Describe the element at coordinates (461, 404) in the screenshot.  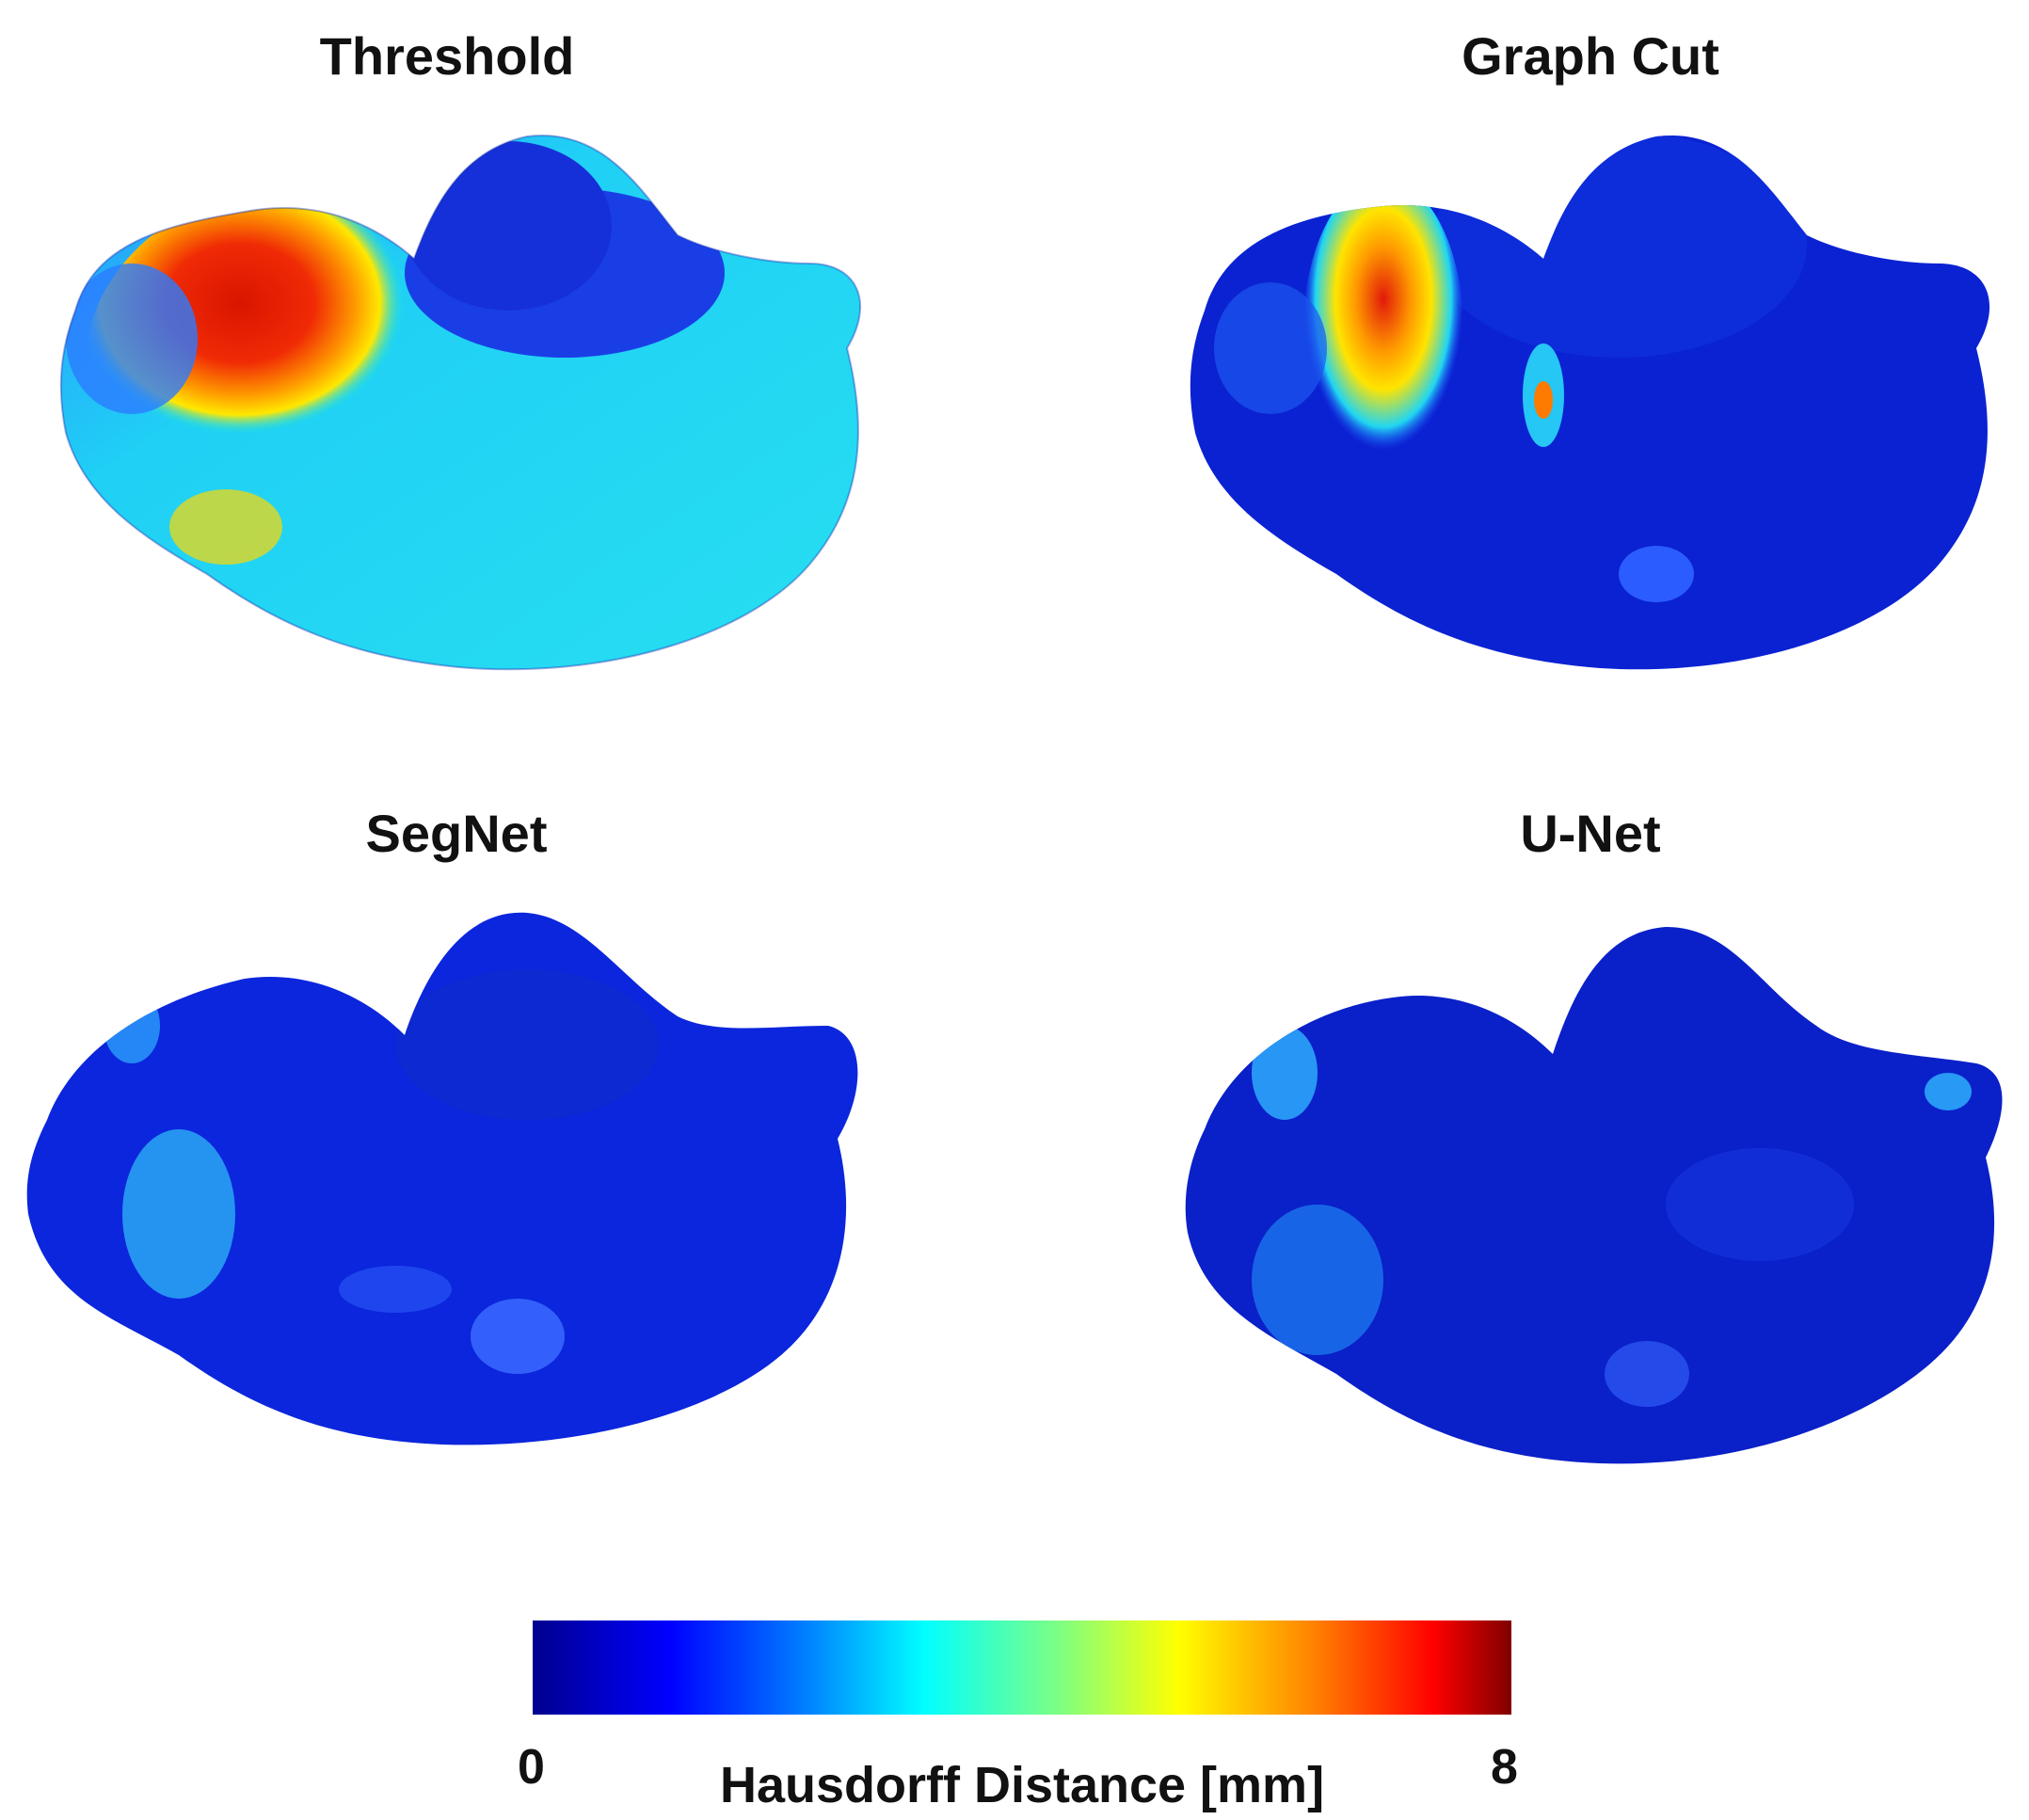
I see `threshold-heatmap-render` at that location.